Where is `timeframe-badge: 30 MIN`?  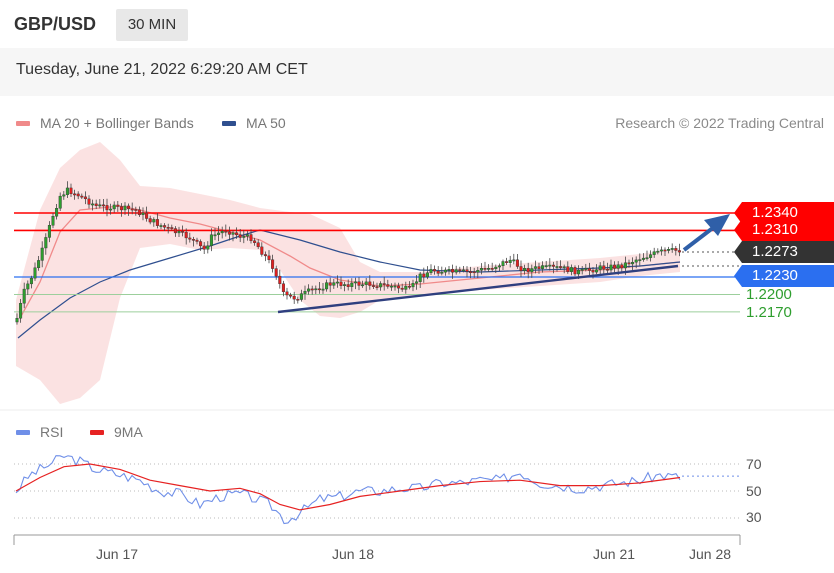 timeframe-badge: 30 MIN is located at coordinates (152, 25).